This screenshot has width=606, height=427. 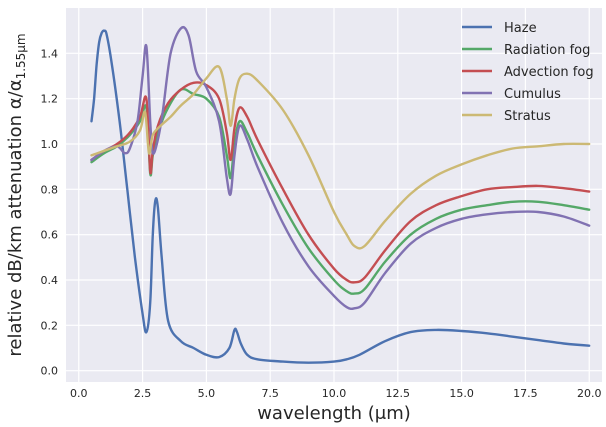 What do you see at coordinates (461, 393) in the screenshot?
I see `x-tick-label: 15.0` at bounding box center [461, 393].